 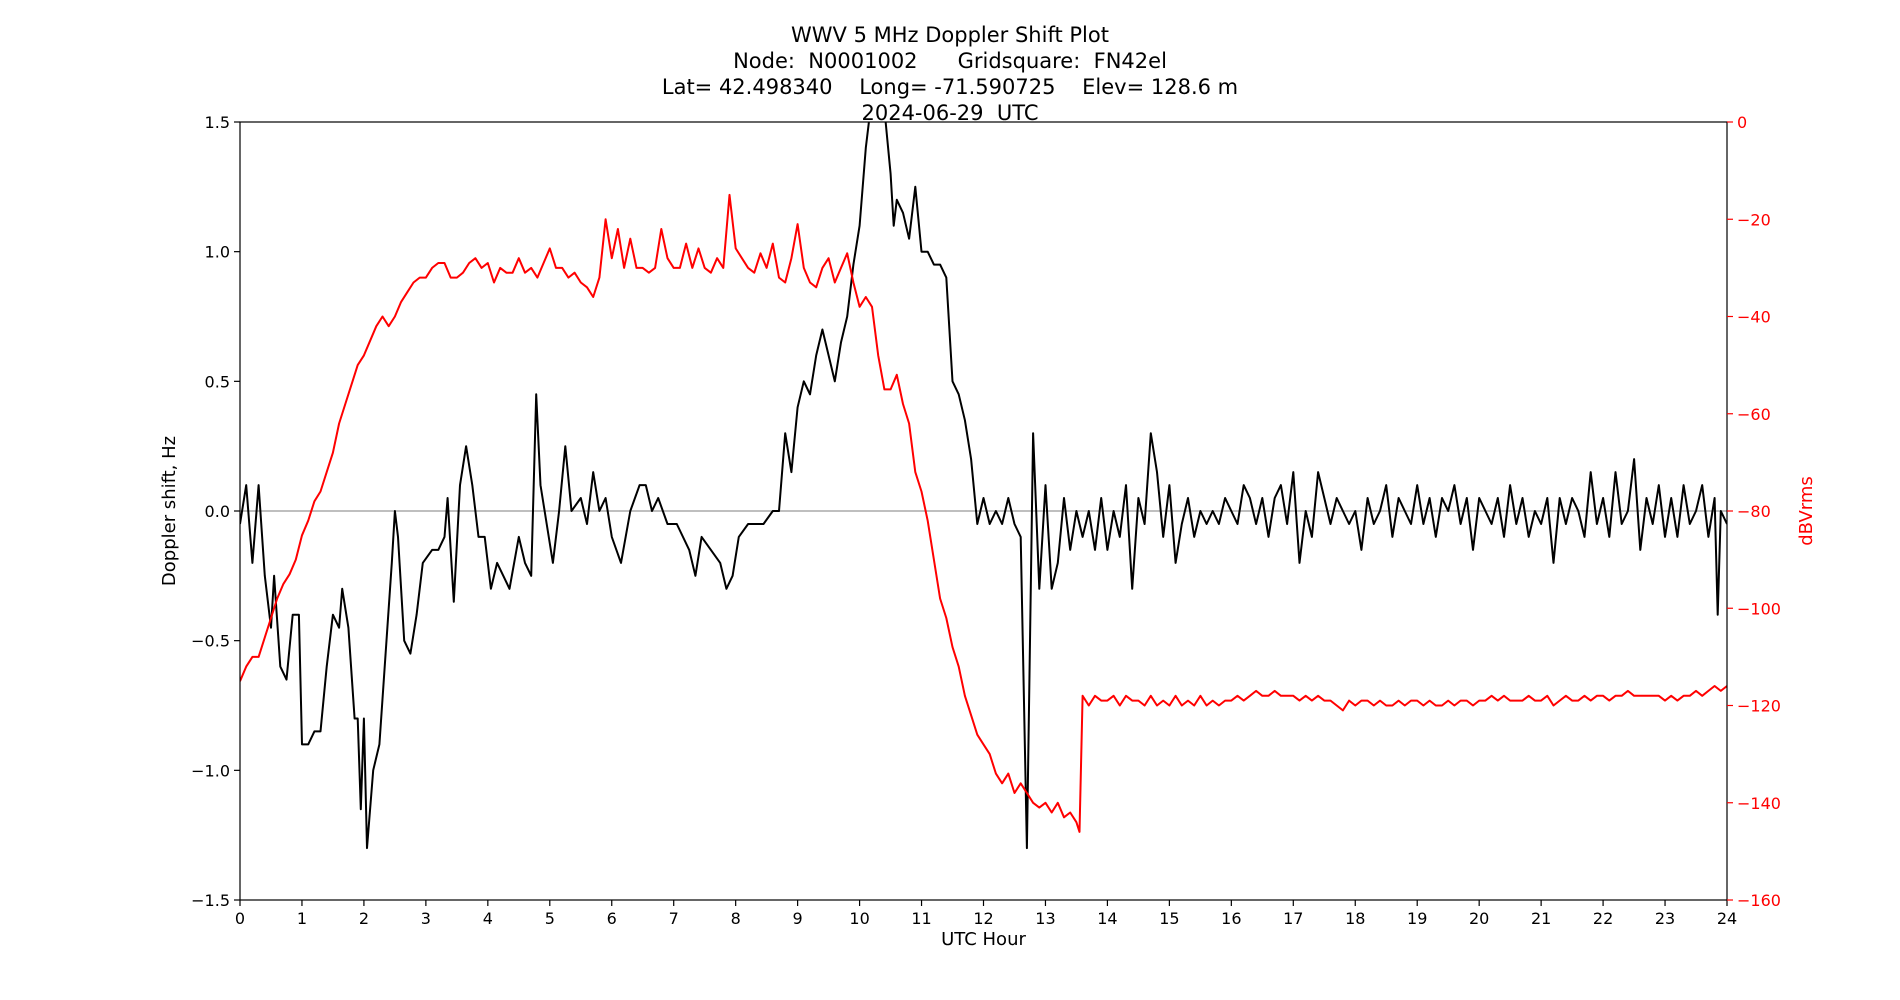 What do you see at coordinates (1759, 803) in the screenshot?
I see `right-y-tick-label: −140` at bounding box center [1759, 803].